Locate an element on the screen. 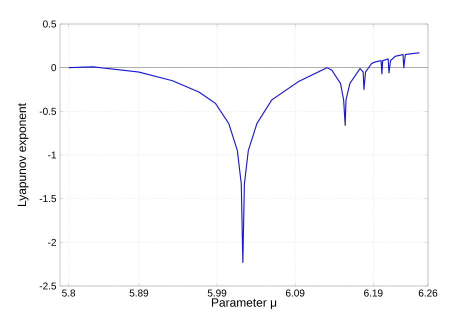 The height and width of the screenshot is (321, 474). x-axis-title: Parameter μ is located at coordinates (244, 303).